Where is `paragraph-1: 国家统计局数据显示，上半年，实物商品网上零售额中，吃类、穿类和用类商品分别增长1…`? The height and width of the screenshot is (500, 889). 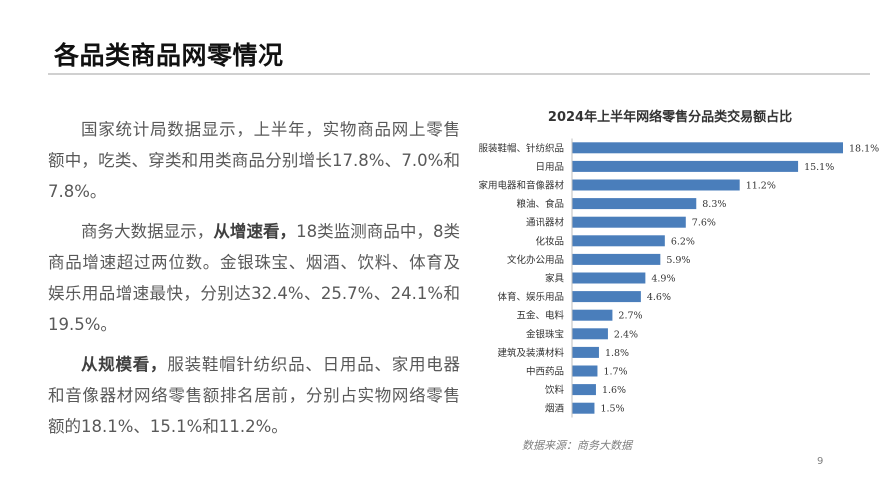 paragraph-1: 国家统计局数据显示，上半年，实物商品网上零售额中，吃类、穿类和用类商品分别增长1… is located at coordinates (254, 160).